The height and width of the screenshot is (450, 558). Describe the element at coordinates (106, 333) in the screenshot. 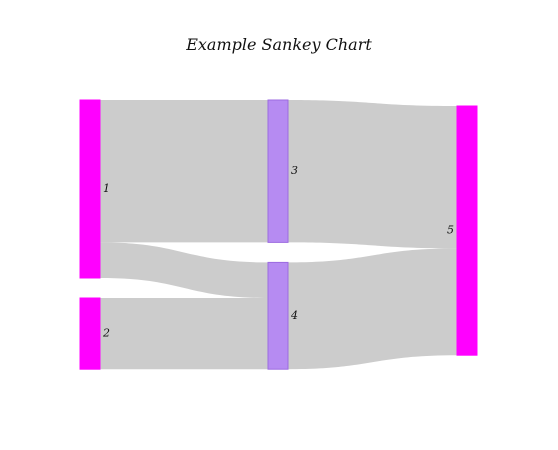

I see `node-label-2: 2` at that location.